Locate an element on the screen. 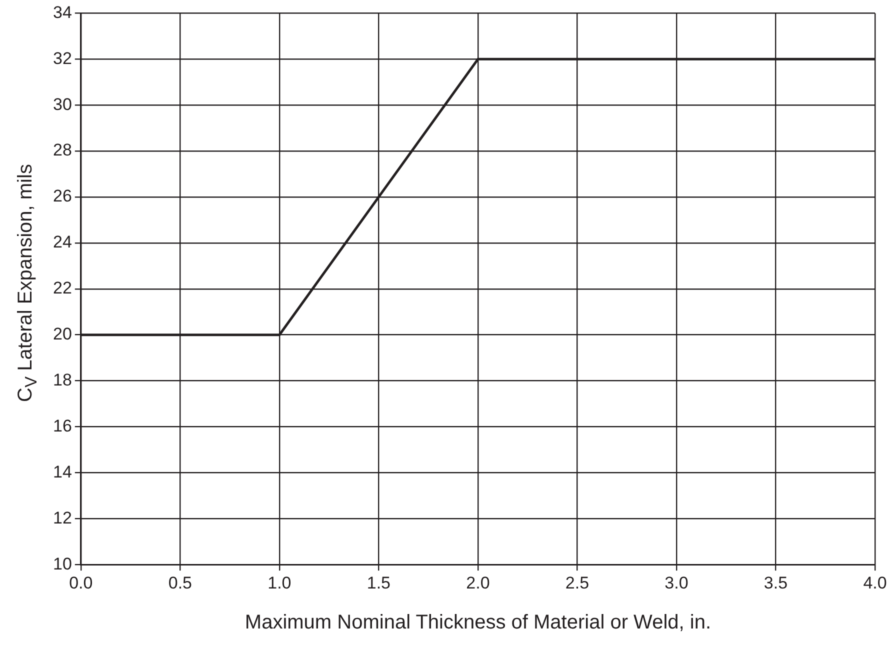 The width and height of the screenshot is (893, 647). y-tick-label: 18 is located at coordinates (62, 380).